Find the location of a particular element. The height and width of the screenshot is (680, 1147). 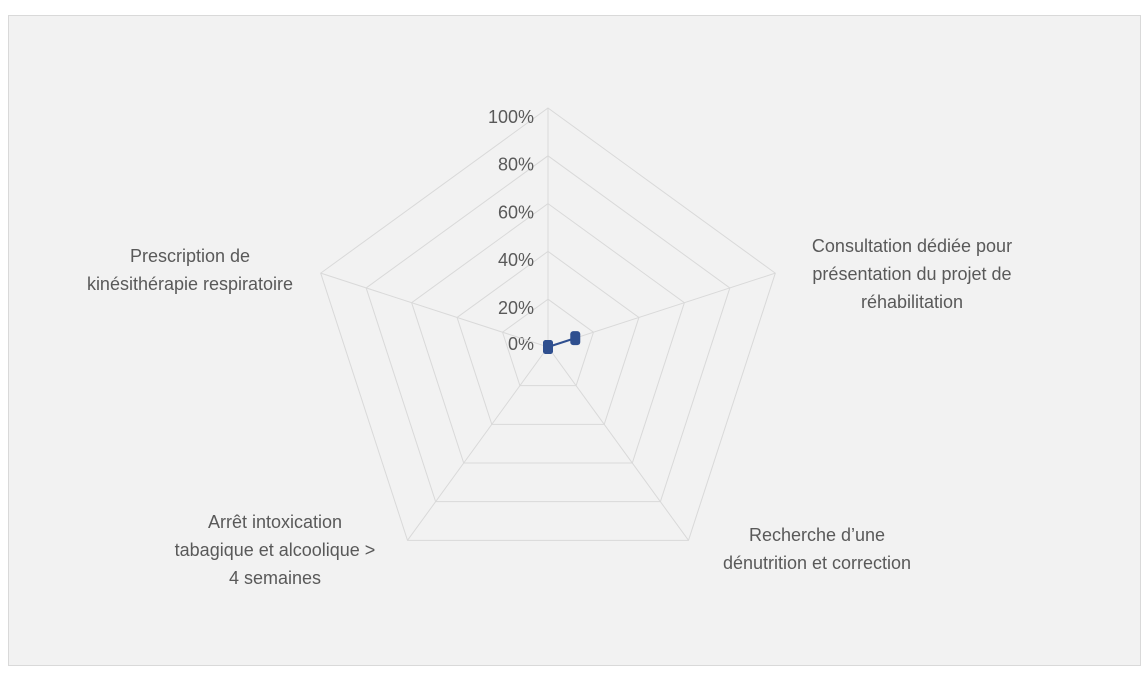

r-tick-label: 100% is located at coordinates (511, 117).